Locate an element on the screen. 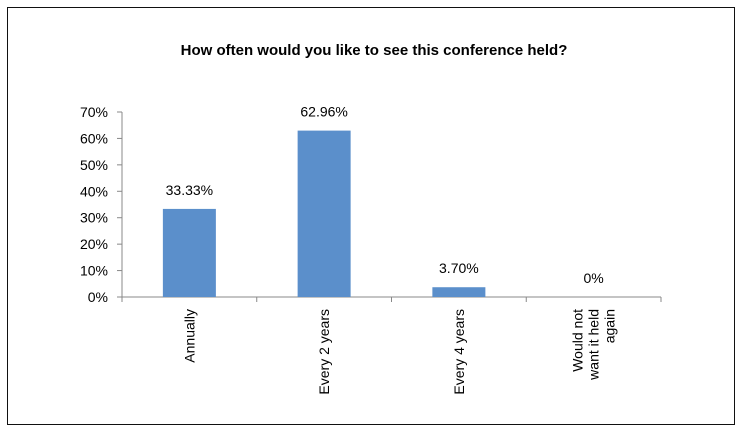  y-tick-label: 40% is located at coordinates (94, 191).